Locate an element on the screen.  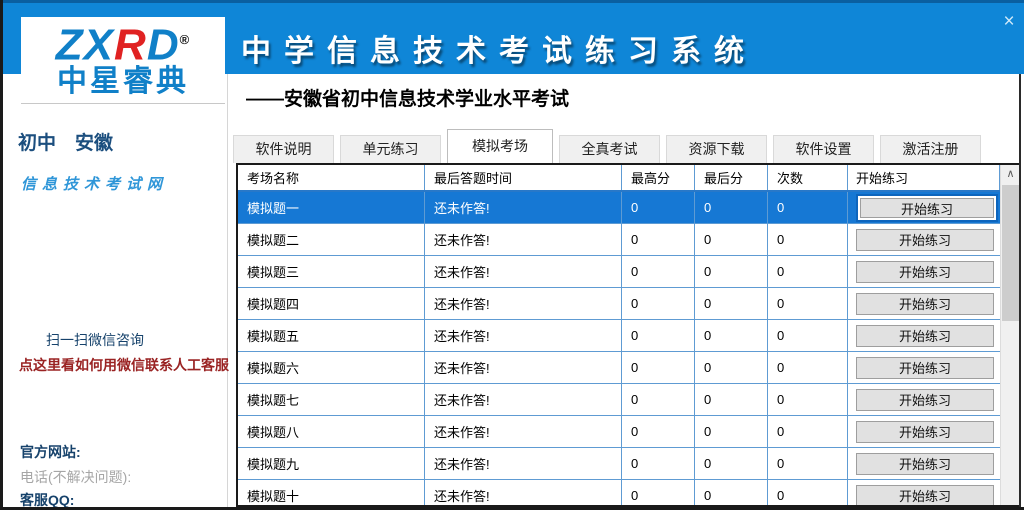
column-header: 最后分 is located at coordinates (731, 177).